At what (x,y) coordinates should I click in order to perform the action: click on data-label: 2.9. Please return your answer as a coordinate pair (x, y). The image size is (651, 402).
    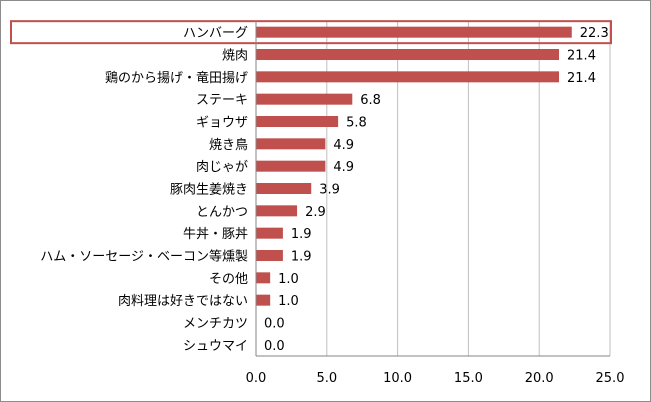
    Looking at the image, I should click on (315, 212).